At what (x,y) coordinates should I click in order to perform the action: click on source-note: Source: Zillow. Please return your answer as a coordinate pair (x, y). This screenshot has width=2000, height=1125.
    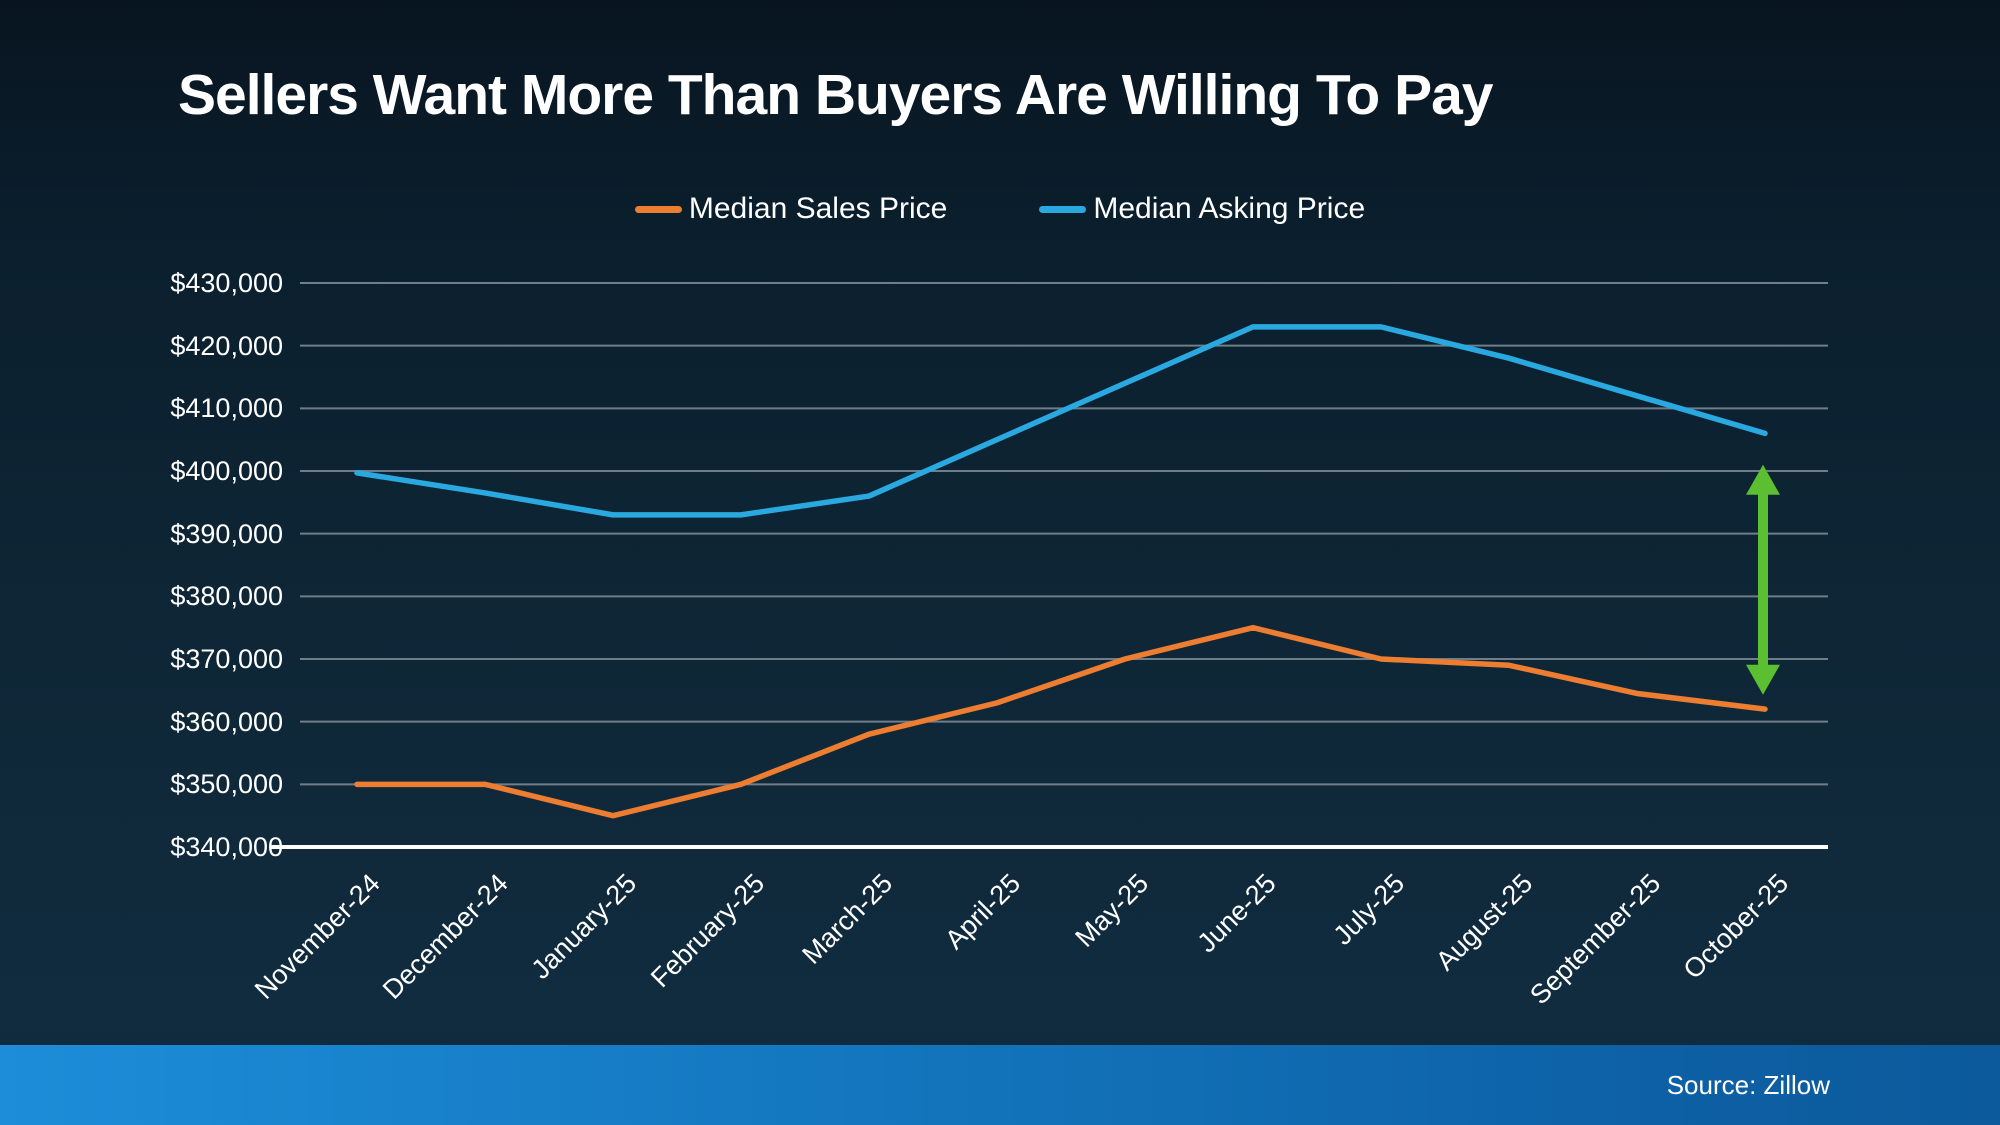
    Looking at the image, I should click on (1748, 1085).